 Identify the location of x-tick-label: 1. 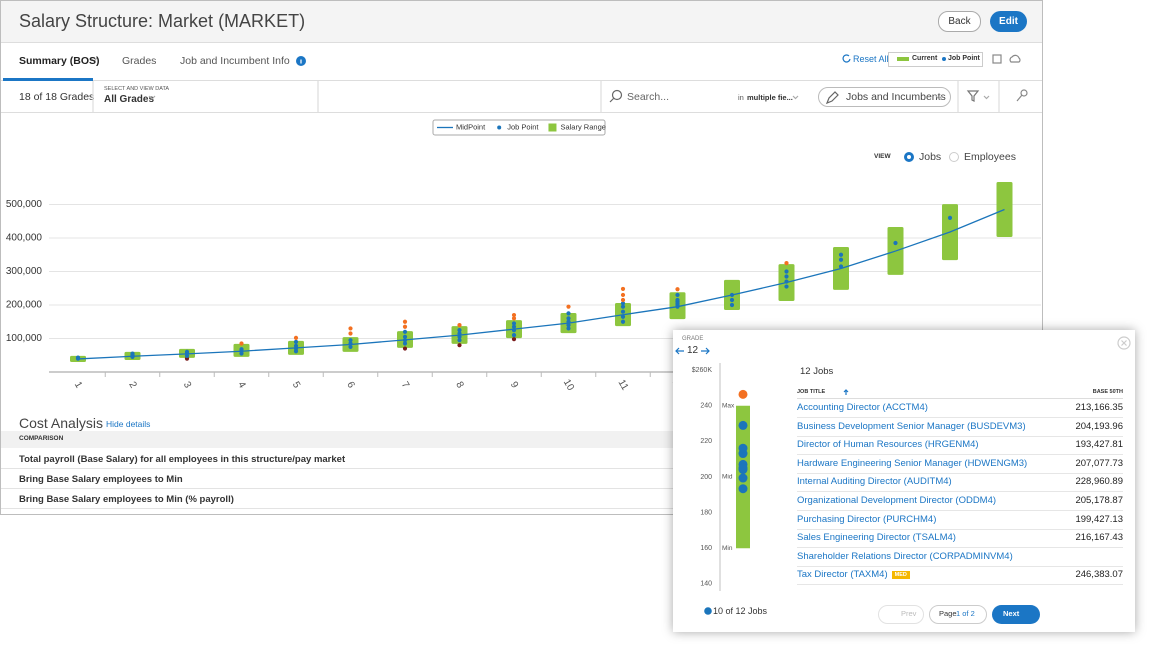
(78, 385).